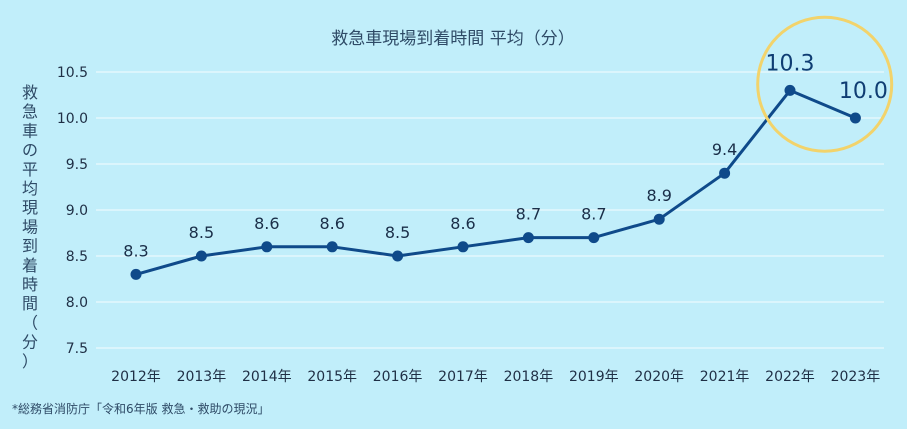 The width and height of the screenshot is (907, 429). What do you see at coordinates (332, 377) in the screenshot?
I see `x-tick-label: 2015年` at bounding box center [332, 377].